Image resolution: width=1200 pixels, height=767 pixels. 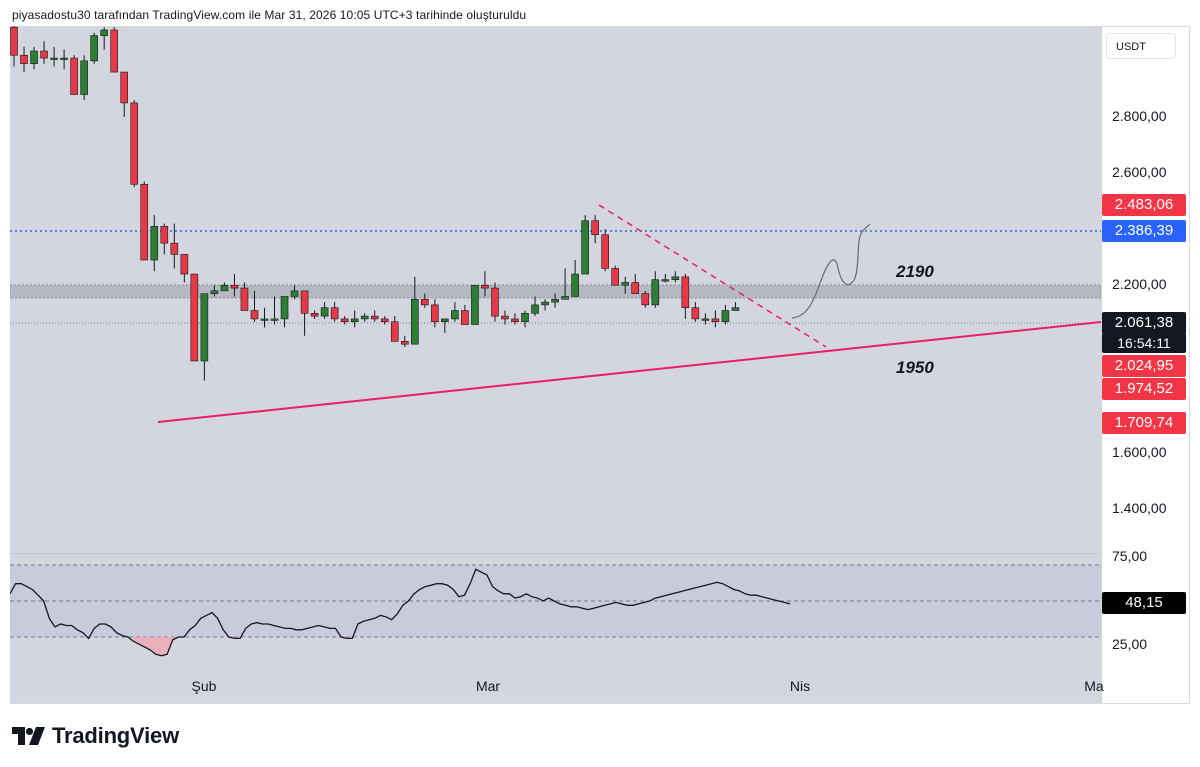 I want to click on rsi-tick: 75,00, so click(x=1130, y=556).